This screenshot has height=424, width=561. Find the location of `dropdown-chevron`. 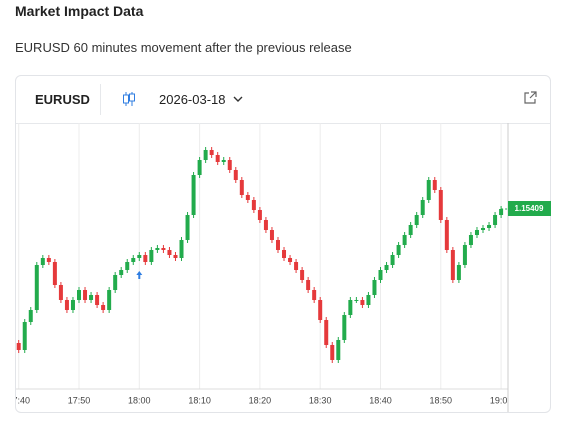

dropdown-chevron is located at coordinates (238, 99).